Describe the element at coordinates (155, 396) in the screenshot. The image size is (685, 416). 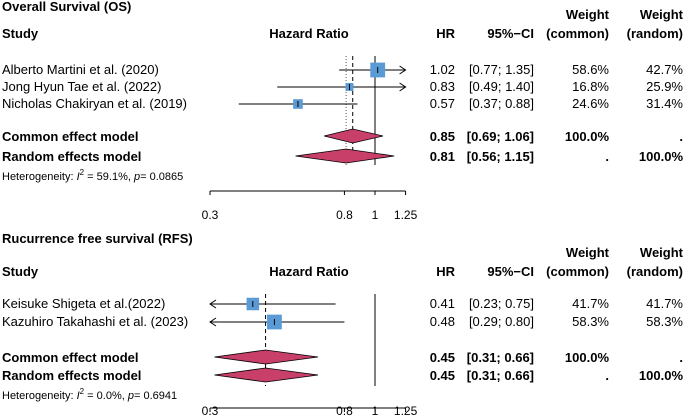
I see `heterogeneity-part: = 0.6941` at that location.